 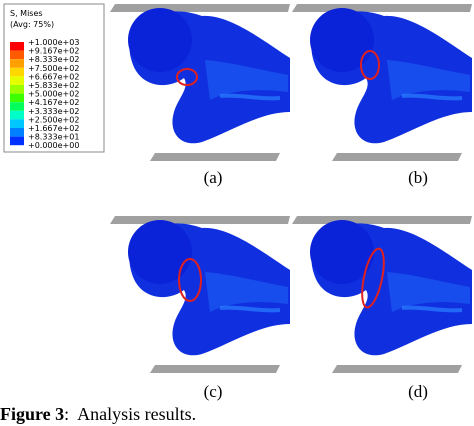 What do you see at coordinates (53, 119) in the screenshot?
I see `legend-label: +2.500e+02` at bounding box center [53, 119].